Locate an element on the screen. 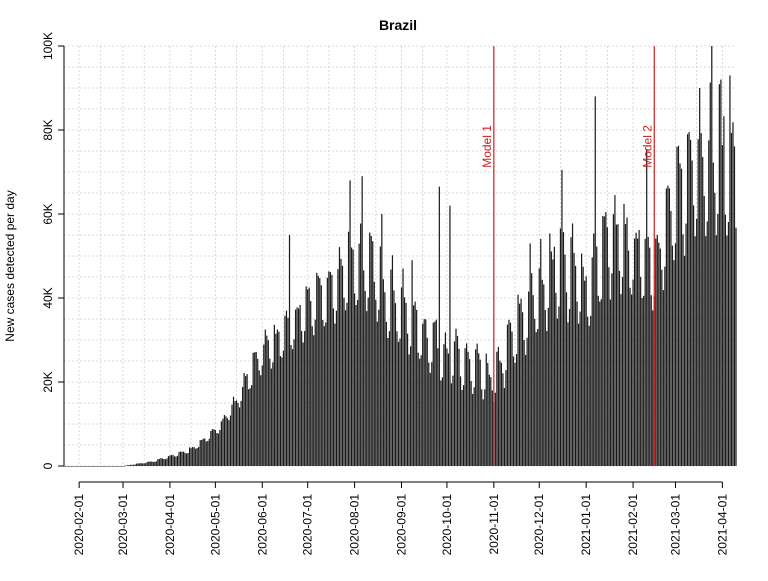 This screenshot has height=581, width=768. x-tick-label: 2020-08-01 is located at coordinates (355, 525).